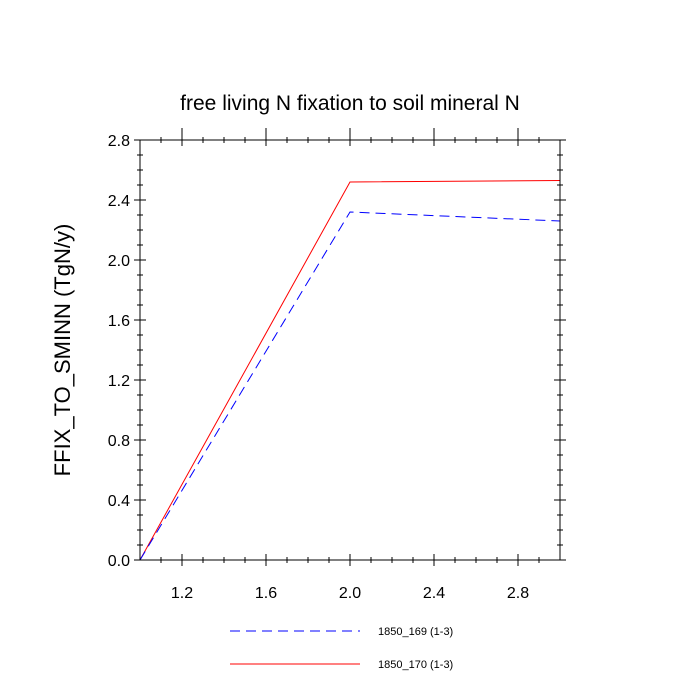 The width and height of the screenshot is (700, 700). Describe the element at coordinates (518, 593) in the screenshot. I see `x-tick-label: 2.8` at that location.